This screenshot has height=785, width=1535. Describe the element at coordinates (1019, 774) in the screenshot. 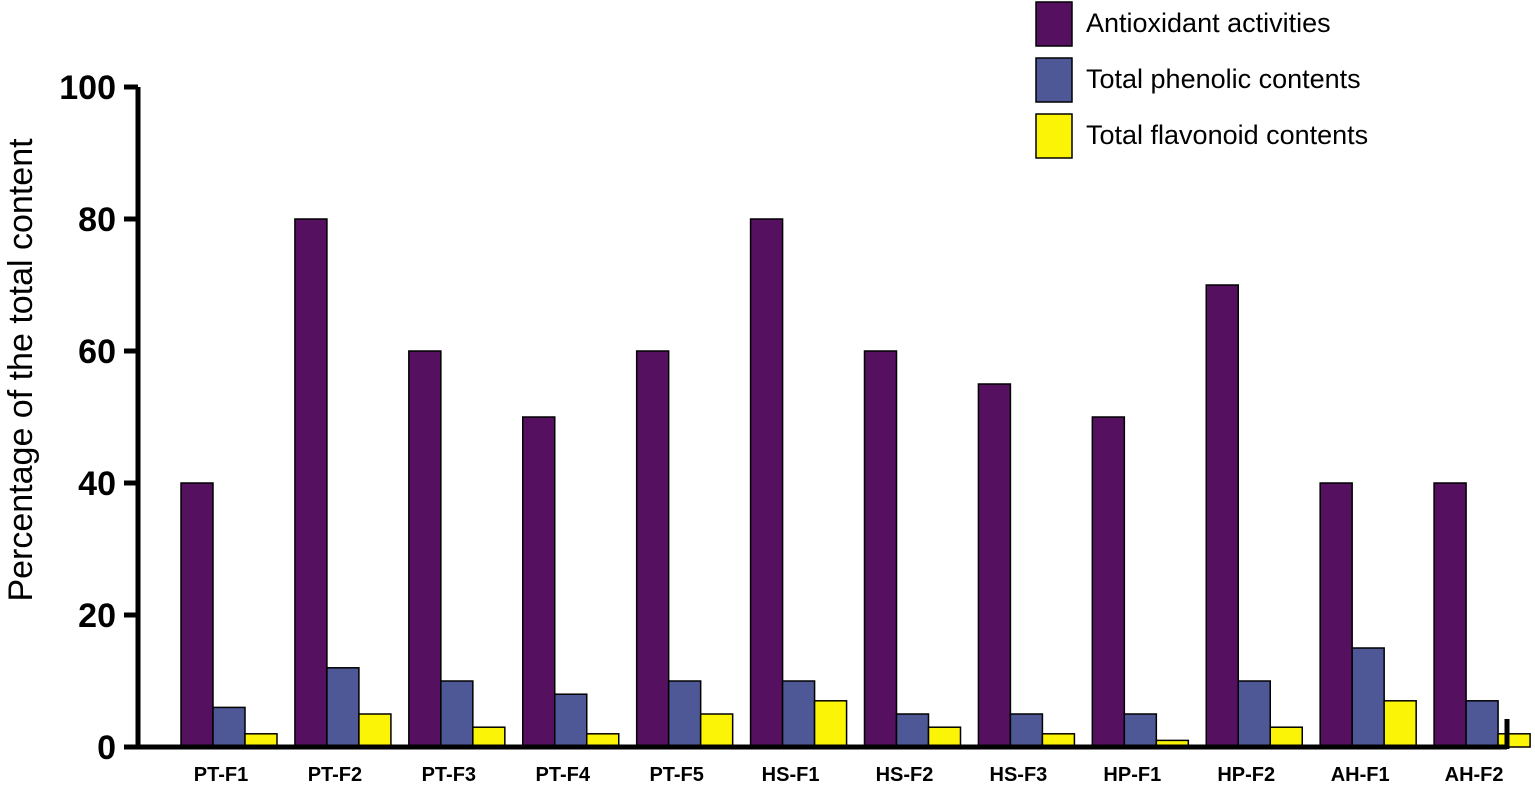

I see `x-tick-label: HS-F3` at that location.